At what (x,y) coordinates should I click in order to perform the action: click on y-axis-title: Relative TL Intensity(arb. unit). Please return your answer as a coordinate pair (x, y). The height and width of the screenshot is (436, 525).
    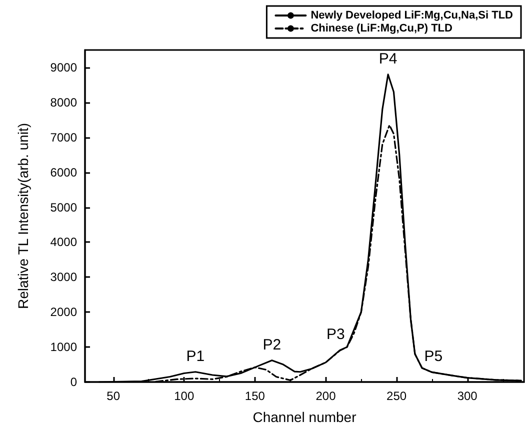
    Looking at the image, I should click on (23, 216).